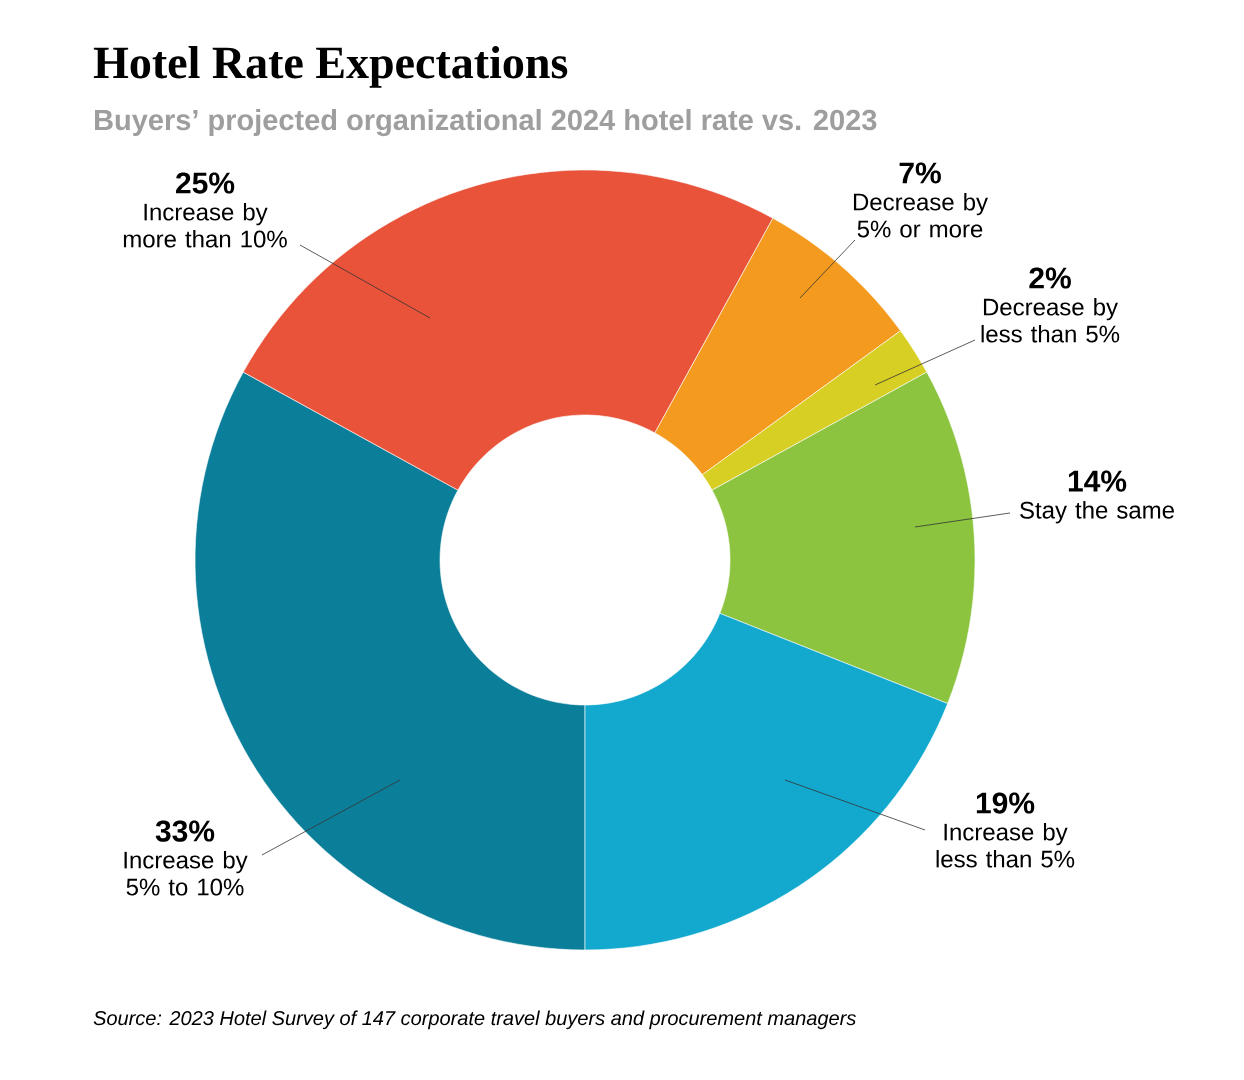 Image resolution: width=1244 pixels, height=1080 pixels. What do you see at coordinates (186, 873) in the screenshot?
I see `slice-label: Increase by 5% to 10%` at bounding box center [186, 873].